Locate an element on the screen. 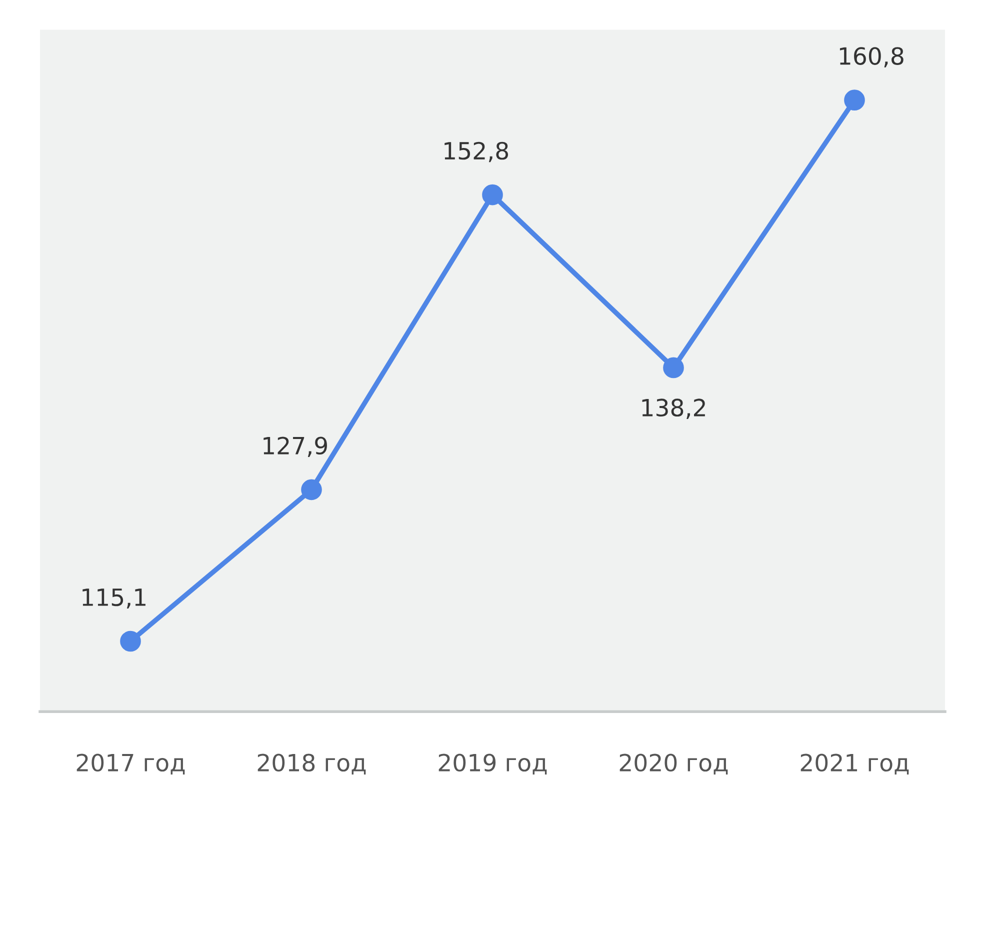 This screenshot has width=1000, height=929. x-tick-label: 2019 год is located at coordinates (492, 764).